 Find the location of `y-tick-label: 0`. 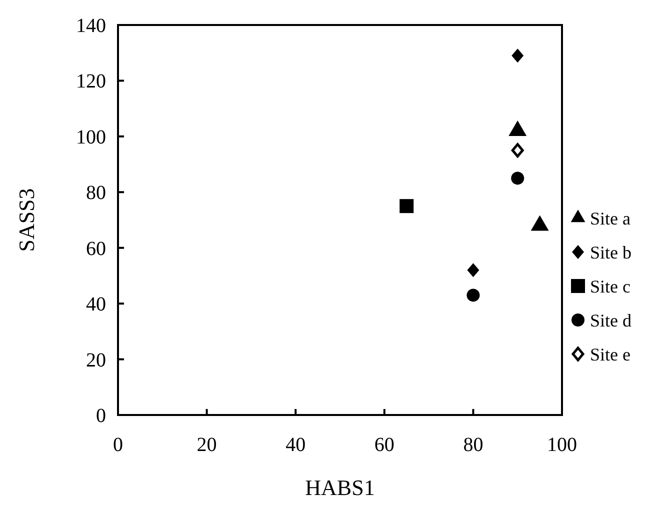

y-tick-label: 0 is located at coordinates (101, 416).